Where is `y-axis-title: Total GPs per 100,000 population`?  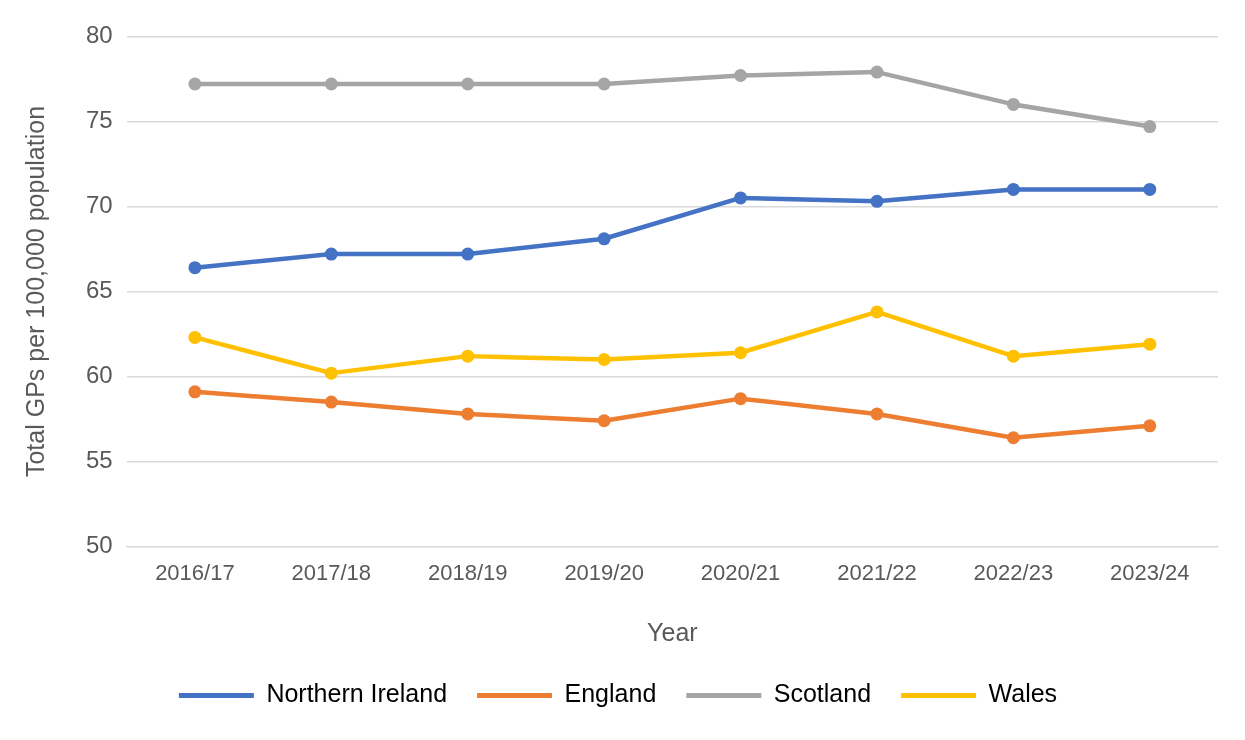
y-axis-title: Total GPs per 100,000 population is located at coordinates (34, 291).